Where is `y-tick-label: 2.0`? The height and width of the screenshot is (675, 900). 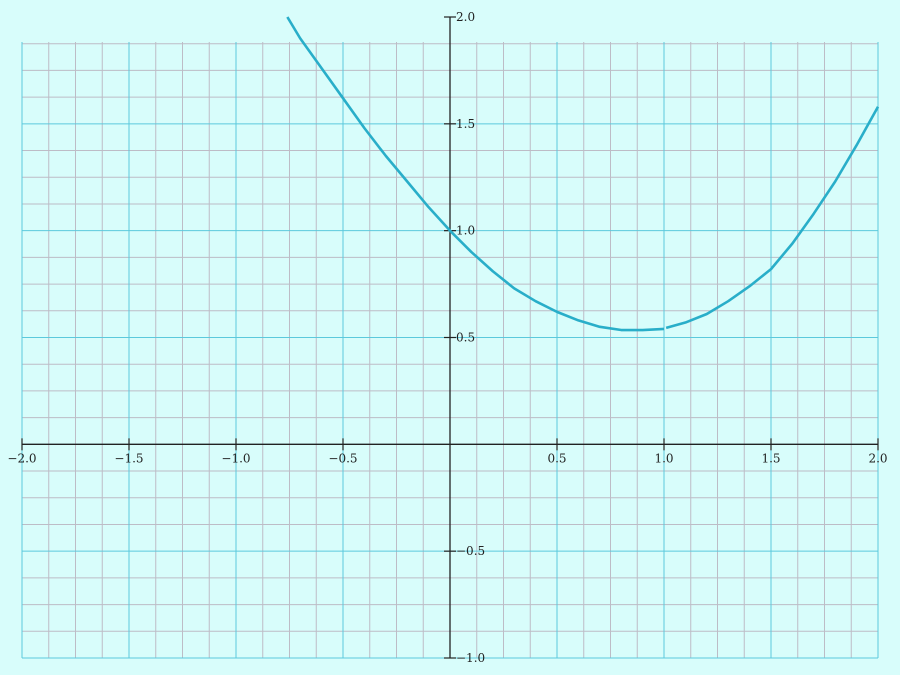 y-tick-label: 2.0 is located at coordinates (465, 17).